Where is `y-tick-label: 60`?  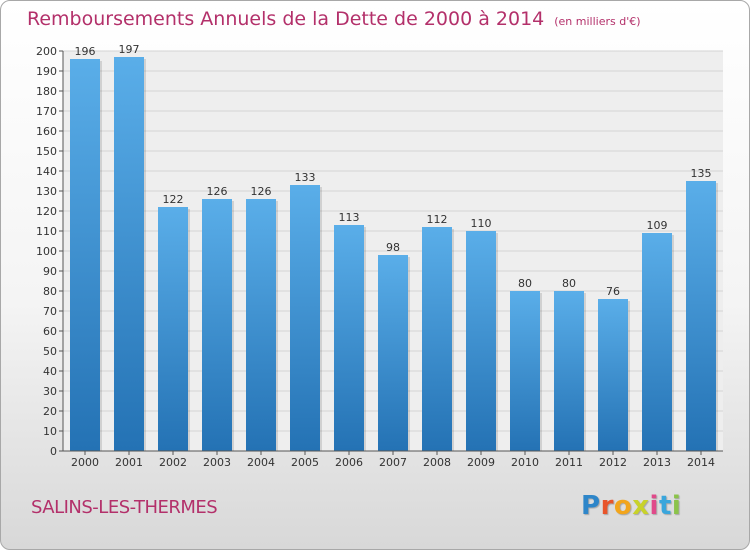 y-tick-label: 60 is located at coordinates (50, 331).